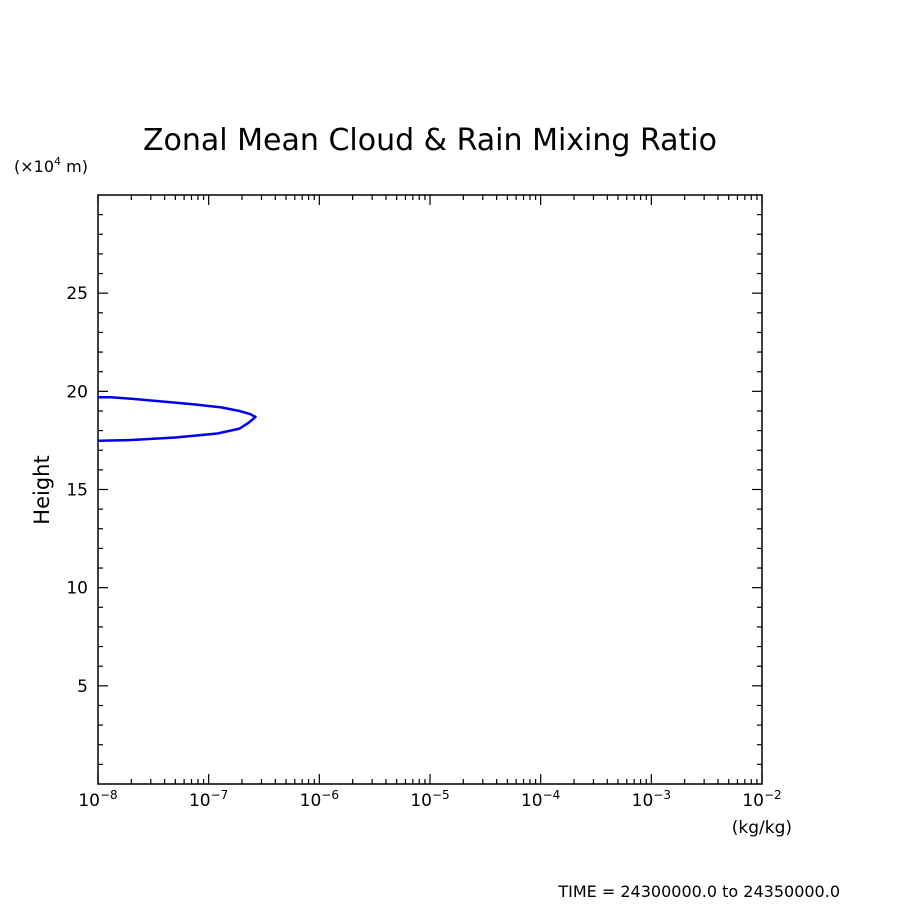 This screenshot has height=904, width=904. I want to click on data-series, so click(177, 419).